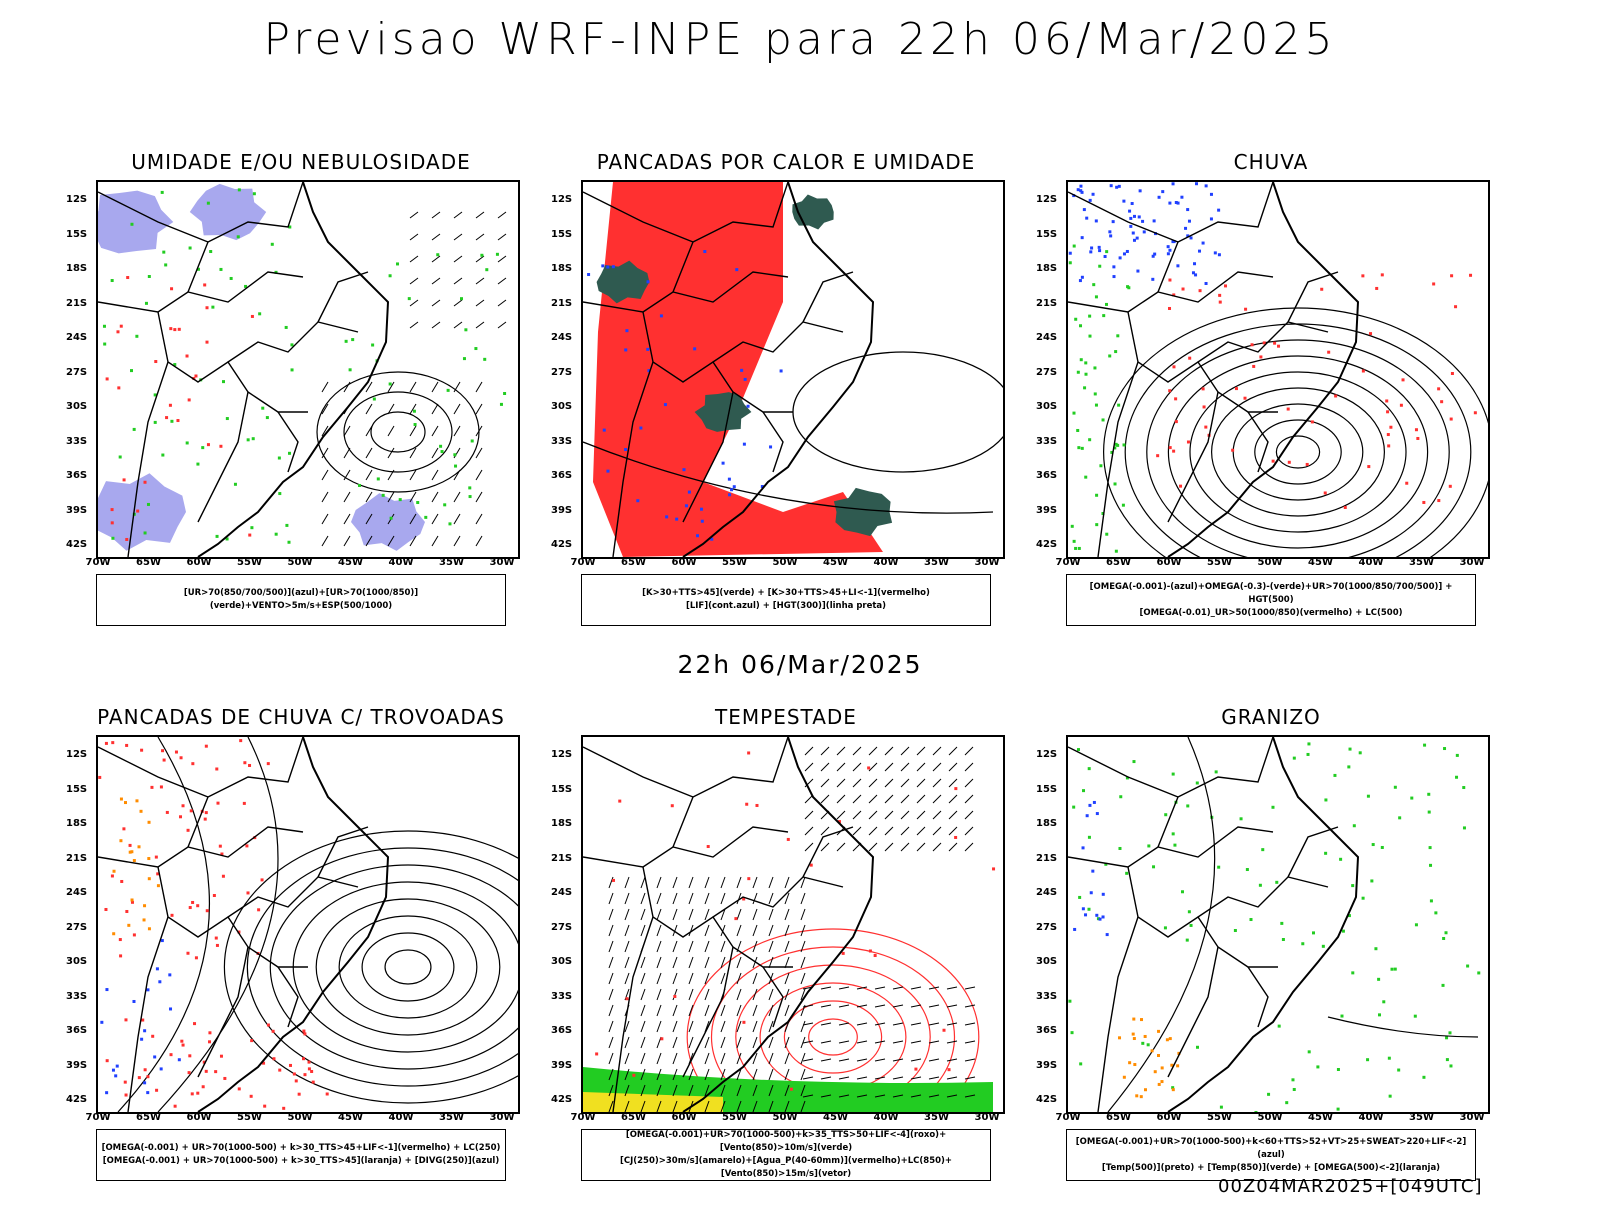  What do you see at coordinates (77, 234) in the screenshot?
I see `latitude-label: 15S` at bounding box center [77, 234].